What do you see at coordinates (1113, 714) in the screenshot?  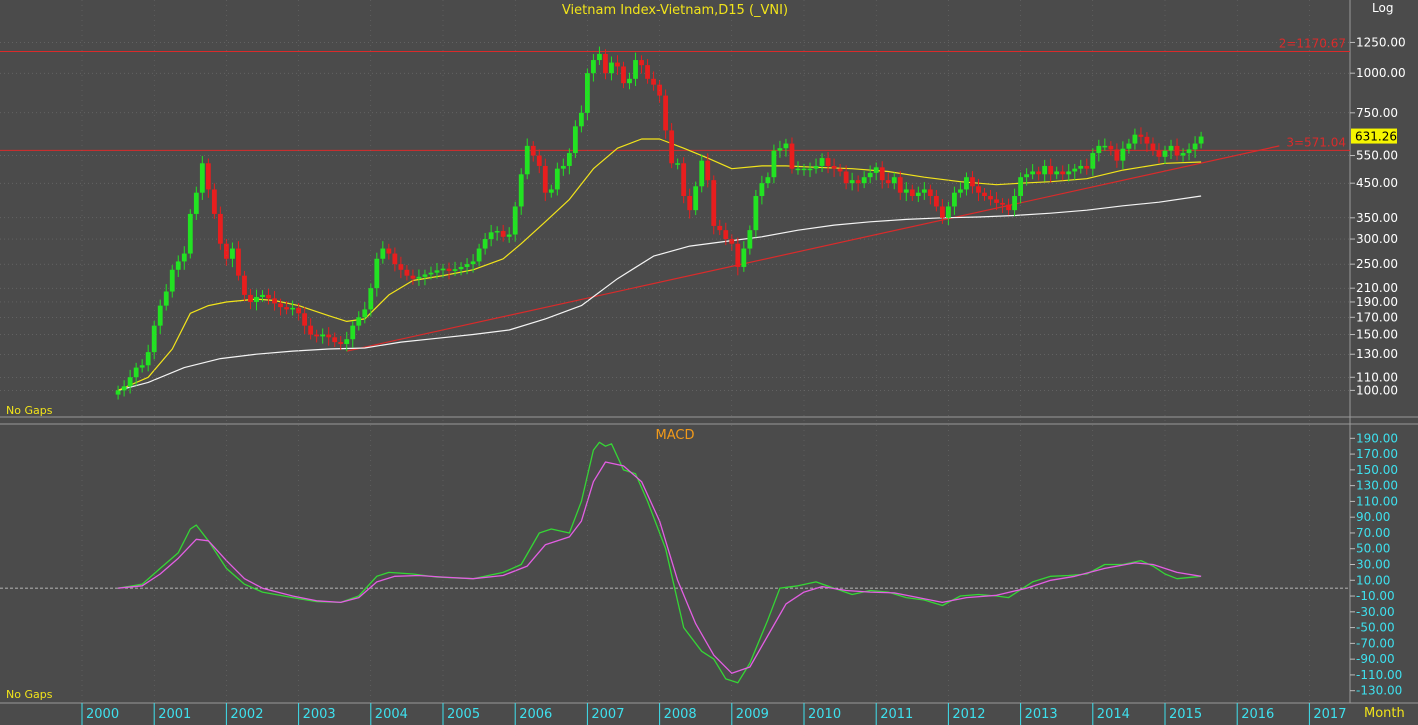 I see `x-tick-label: 2014` at bounding box center [1113, 714].